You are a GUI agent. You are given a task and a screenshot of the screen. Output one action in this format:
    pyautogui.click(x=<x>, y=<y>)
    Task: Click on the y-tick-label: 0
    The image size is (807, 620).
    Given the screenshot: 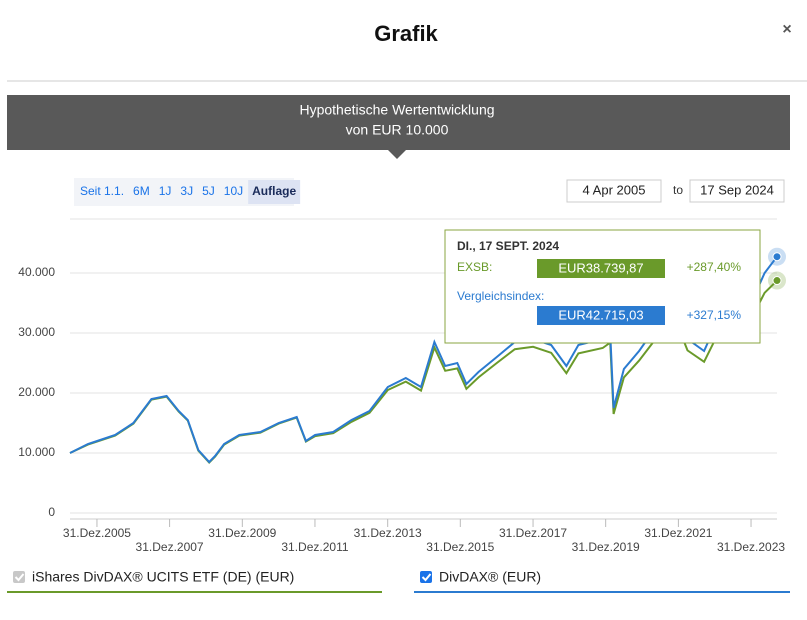 What is the action you would take?
    pyautogui.click(x=51, y=512)
    